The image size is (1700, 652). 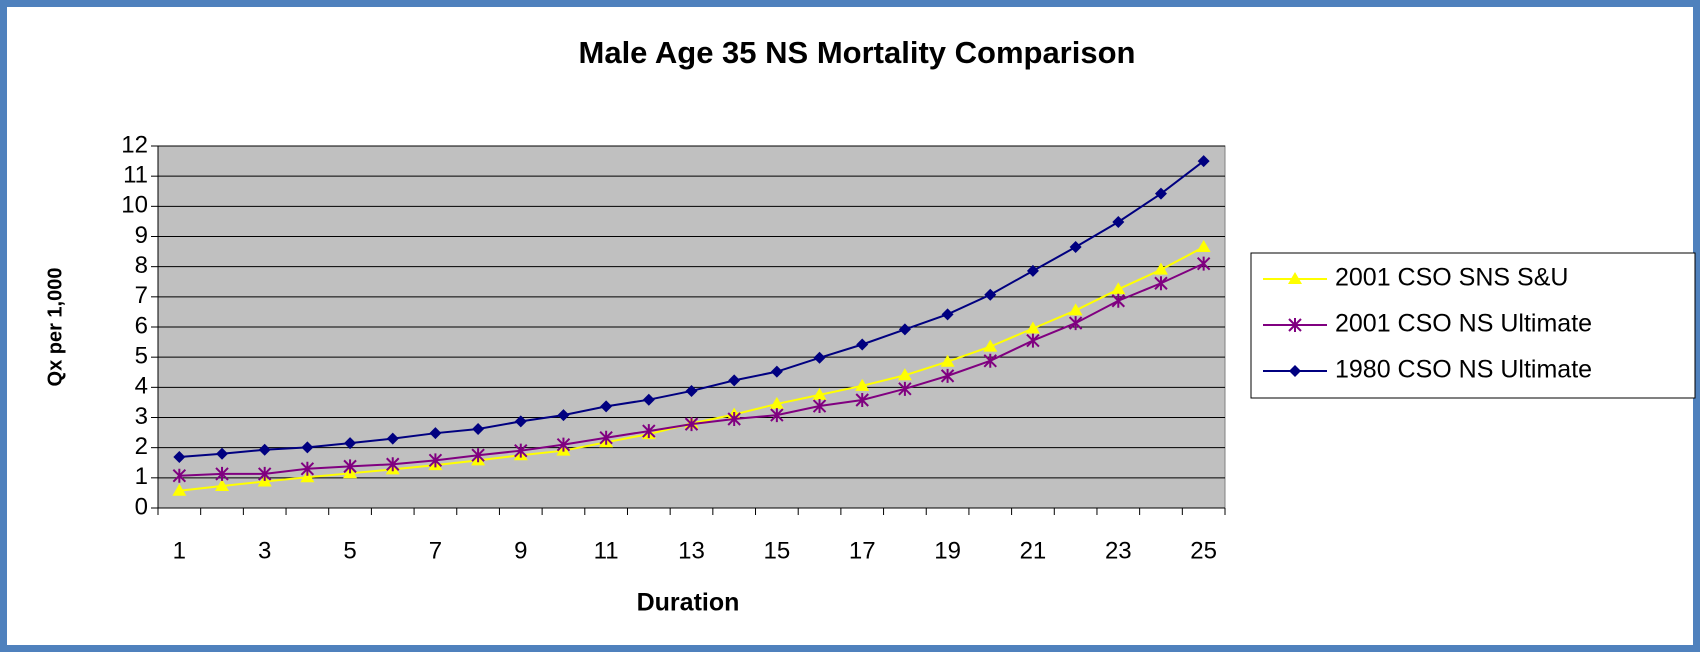 What do you see at coordinates (141, 295) in the screenshot?
I see `y-tick-label: 7` at bounding box center [141, 295].